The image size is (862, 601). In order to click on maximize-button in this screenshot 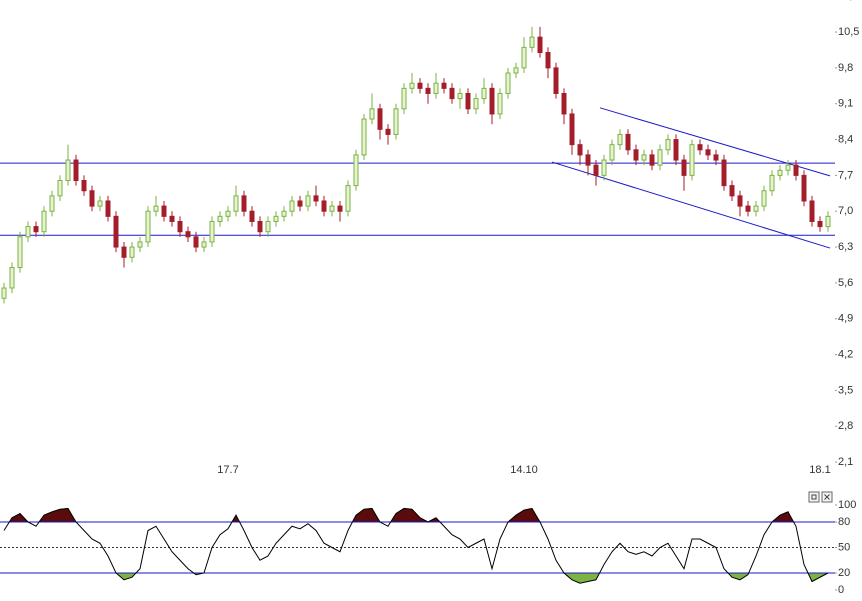, I will do `click(814, 497)`.